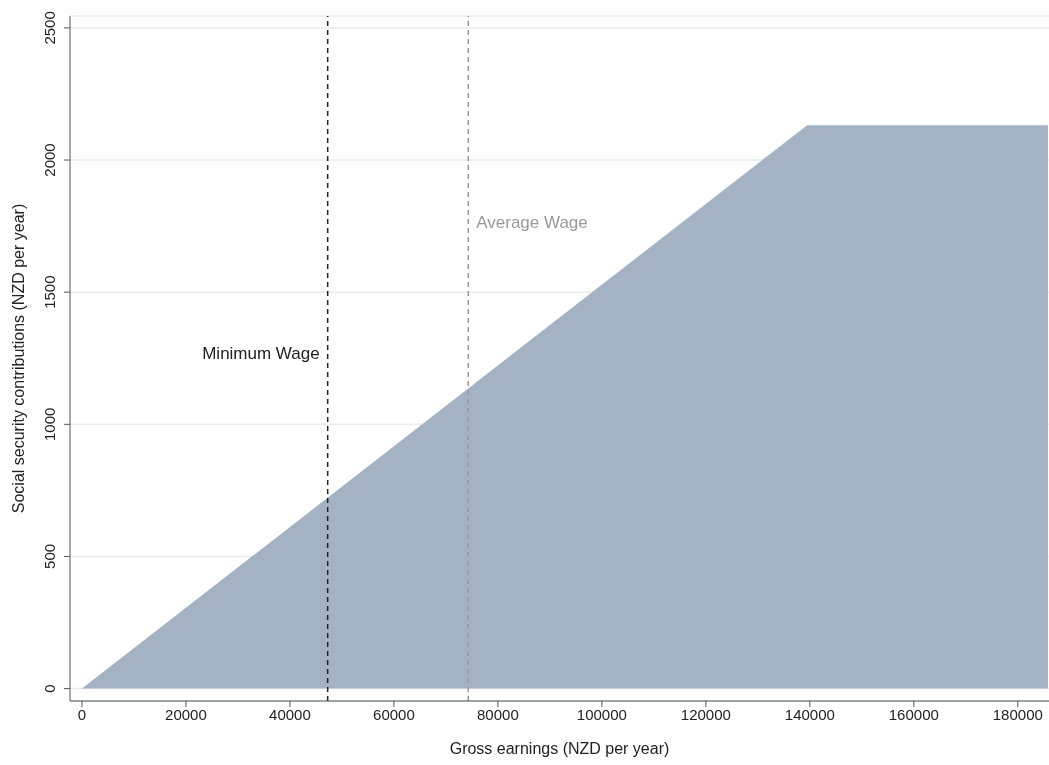  What do you see at coordinates (498, 714) in the screenshot?
I see `x-tick-label: 80000` at bounding box center [498, 714].